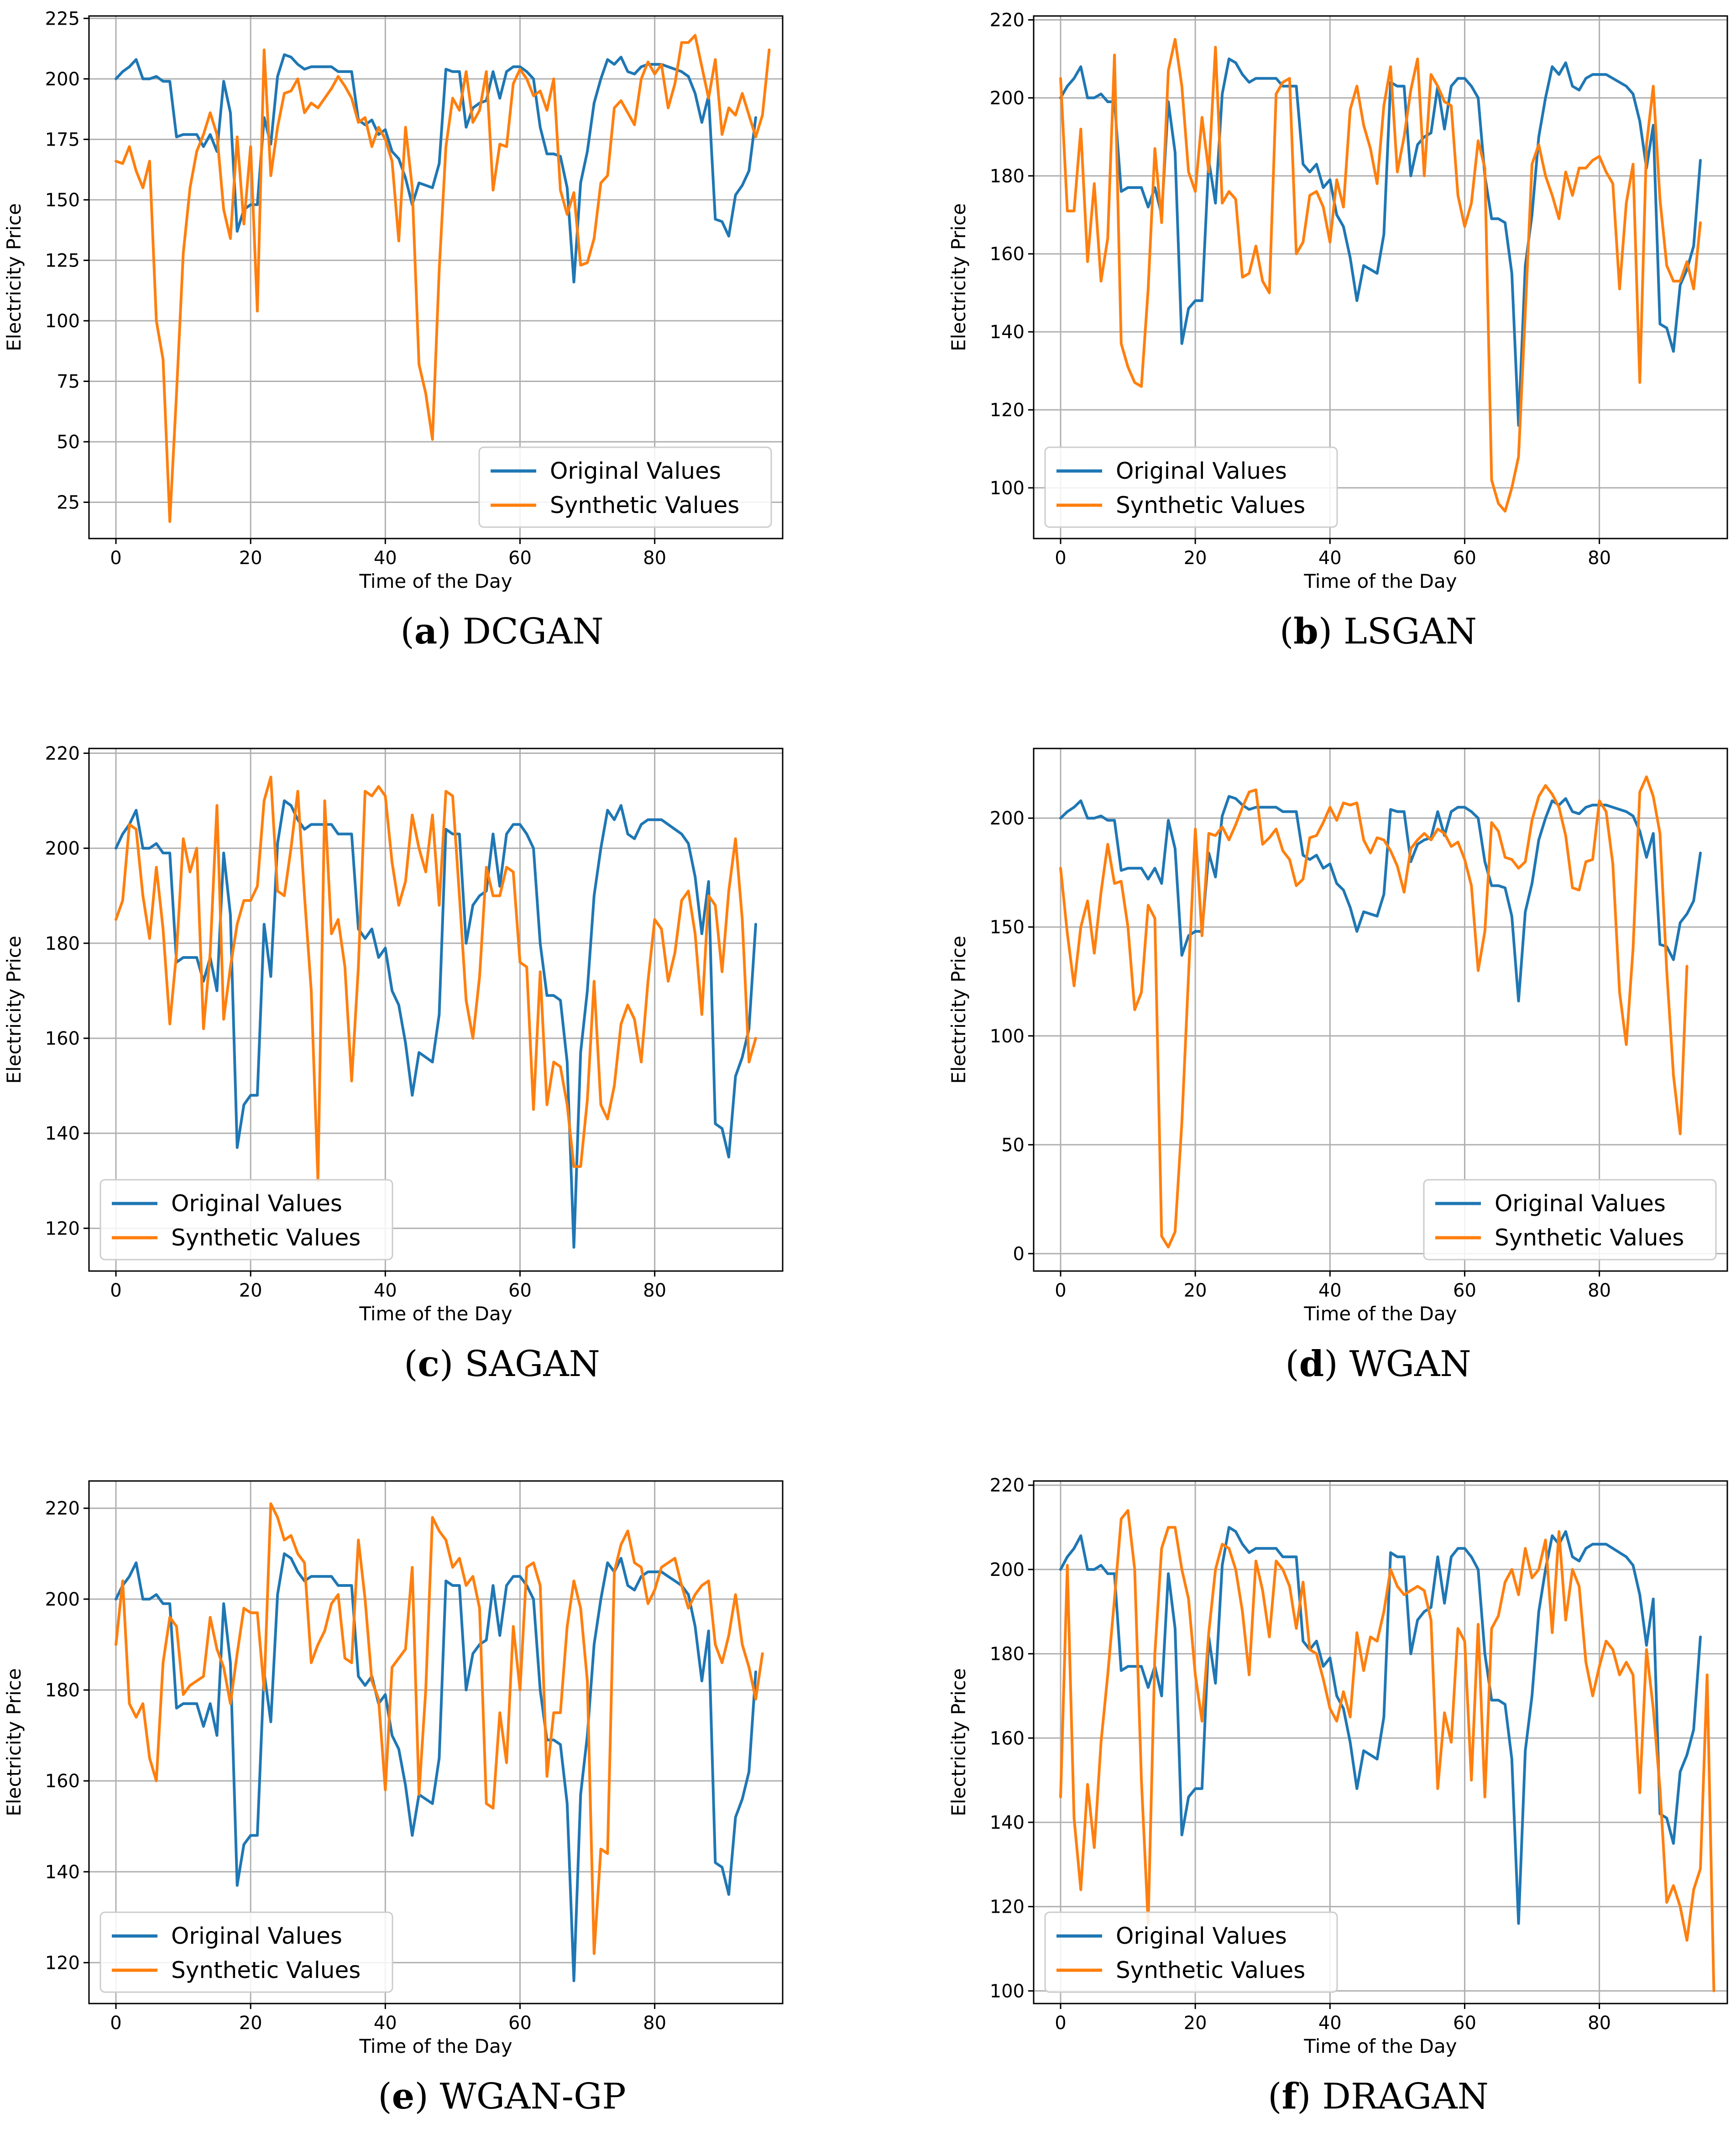  I want to click on y-tick-label: 50, so click(68, 442).